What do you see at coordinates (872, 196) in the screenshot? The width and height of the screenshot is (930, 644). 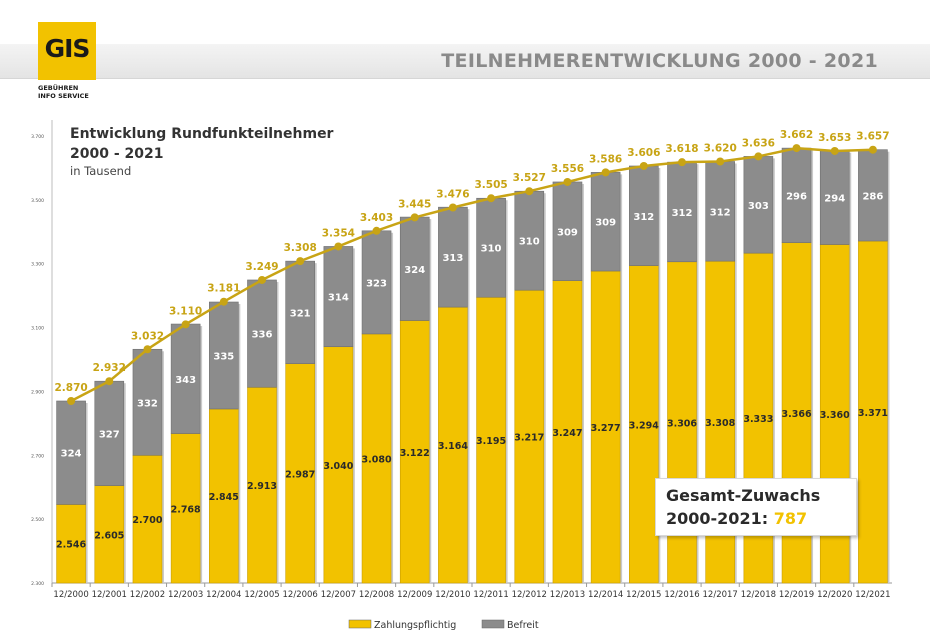 I see `bar-label-befreit: 286` at bounding box center [872, 196].